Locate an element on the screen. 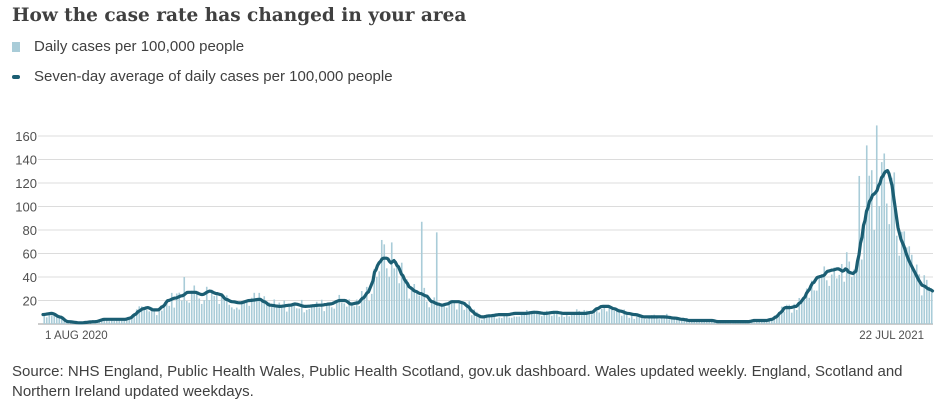 The image size is (952, 408). x-start-label: 1 AUG 2020 is located at coordinates (76, 336).